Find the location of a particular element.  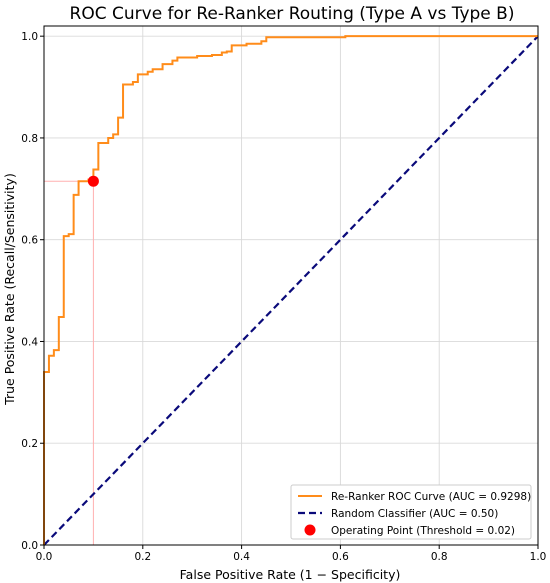

legend-box is located at coordinates (411, 512).